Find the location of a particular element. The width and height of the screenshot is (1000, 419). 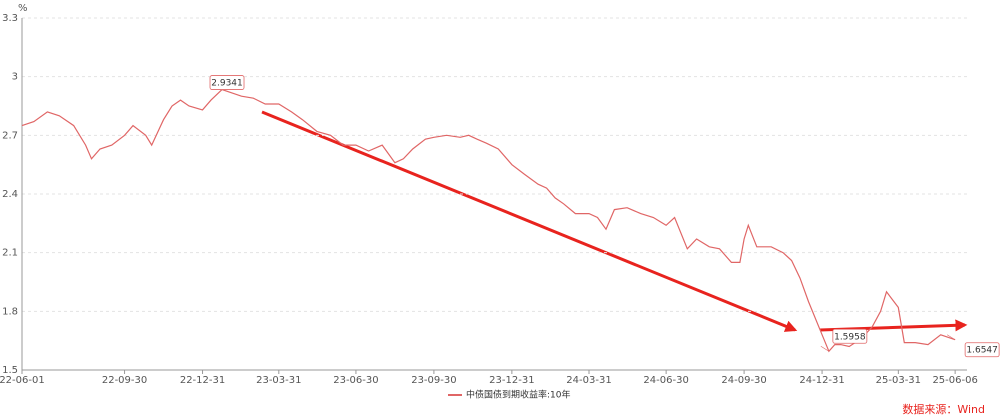

annotation-label: 2.9341 is located at coordinates (227, 84).